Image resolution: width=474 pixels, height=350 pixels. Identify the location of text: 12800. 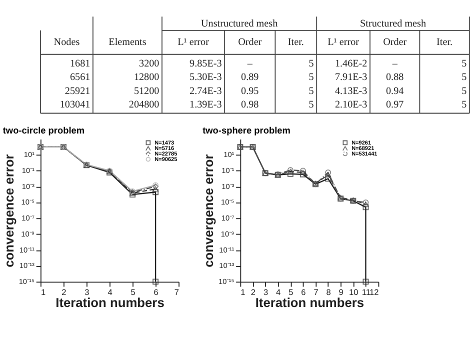
(147, 78).